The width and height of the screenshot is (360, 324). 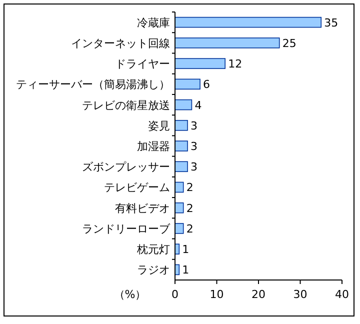 I want to click on y-tick-label: 枕元灯, so click(x=153, y=249).